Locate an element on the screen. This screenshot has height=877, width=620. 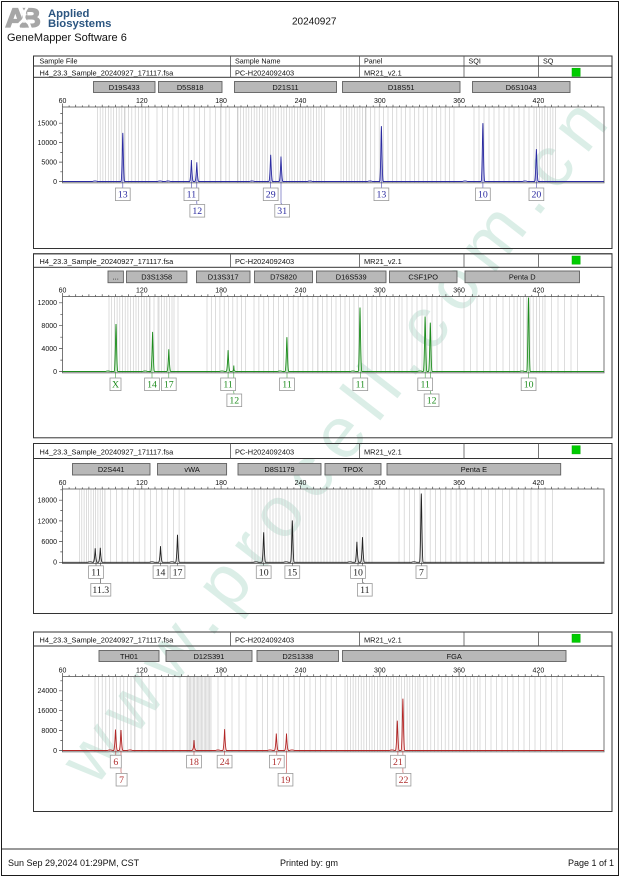
svg-text: vWA is located at coordinates (191, 469).